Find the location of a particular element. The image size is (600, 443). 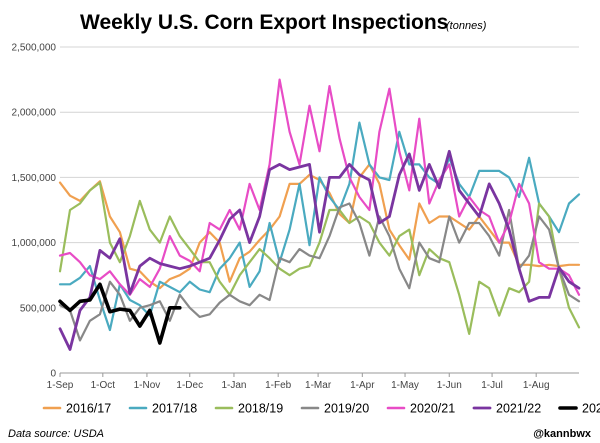

author-handle: @kannbwx is located at coordinates (562, 434).